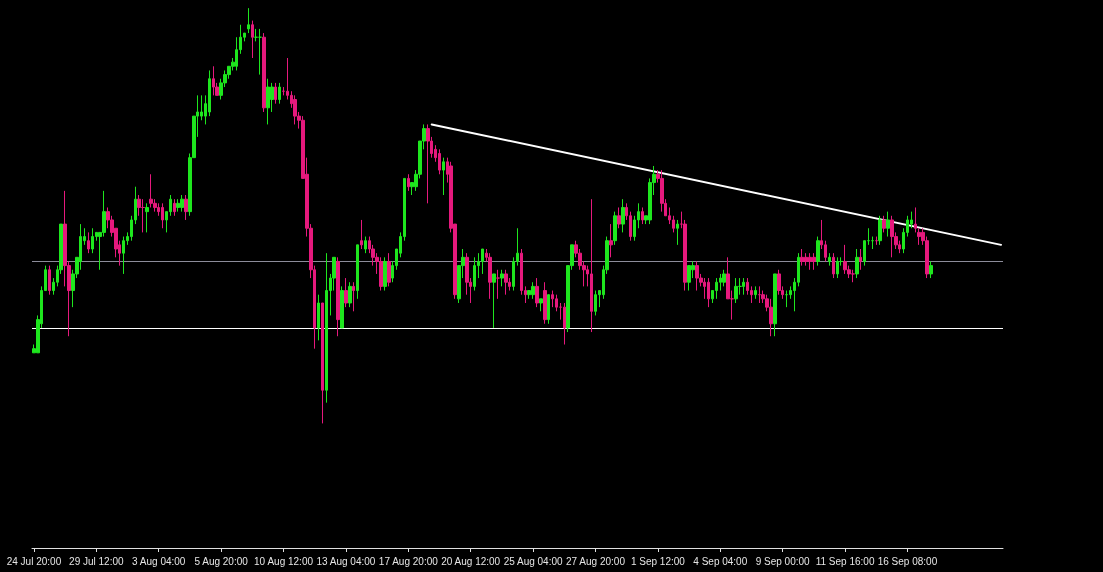 The image size is (1103, 572). I want to click on x-tick-label: 3 Aug 04:00, so click(159, 561).